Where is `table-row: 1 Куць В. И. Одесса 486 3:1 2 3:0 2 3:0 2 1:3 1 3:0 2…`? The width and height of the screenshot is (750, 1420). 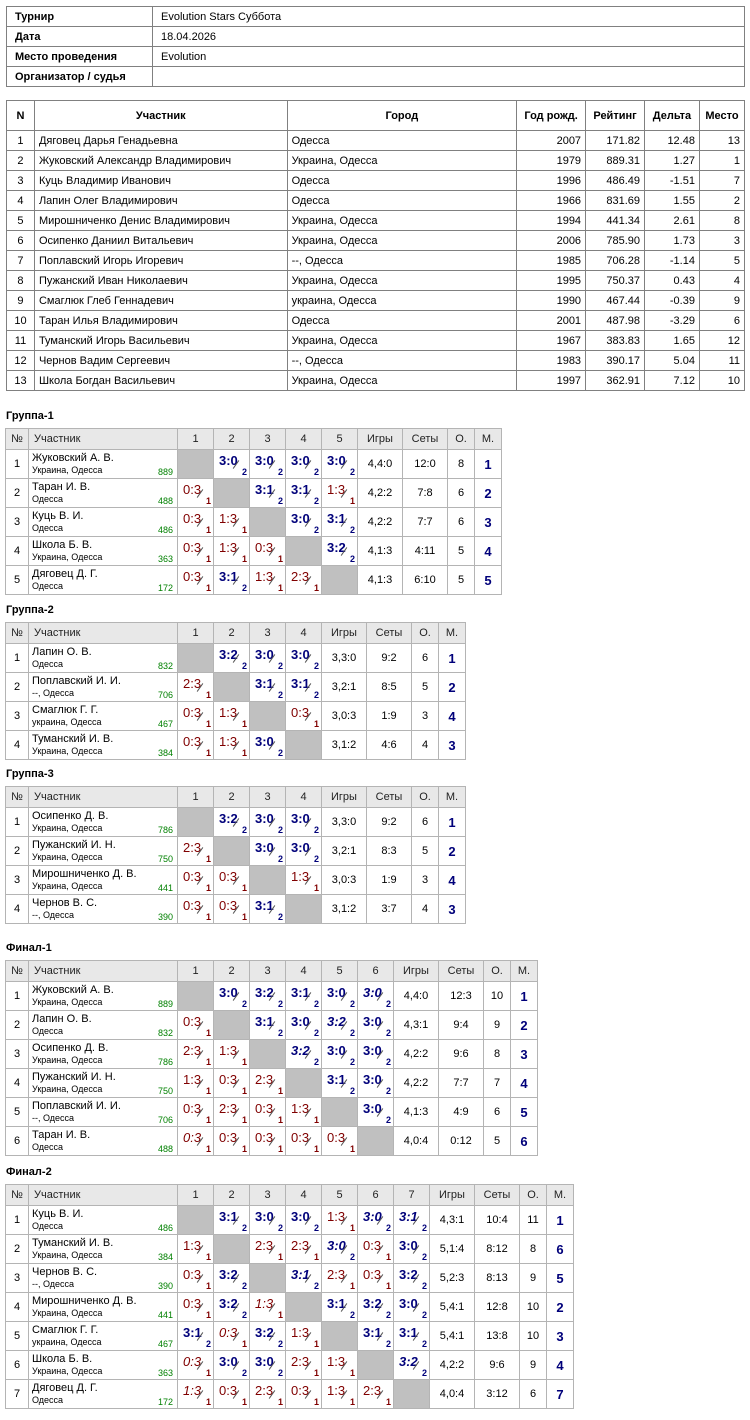 table-row: 1 Куць В. И. Одесса 486 3:1 2 3:0 2 3:0 2 1:3 1 3:0 2… is located at coordinates (289, 1220).